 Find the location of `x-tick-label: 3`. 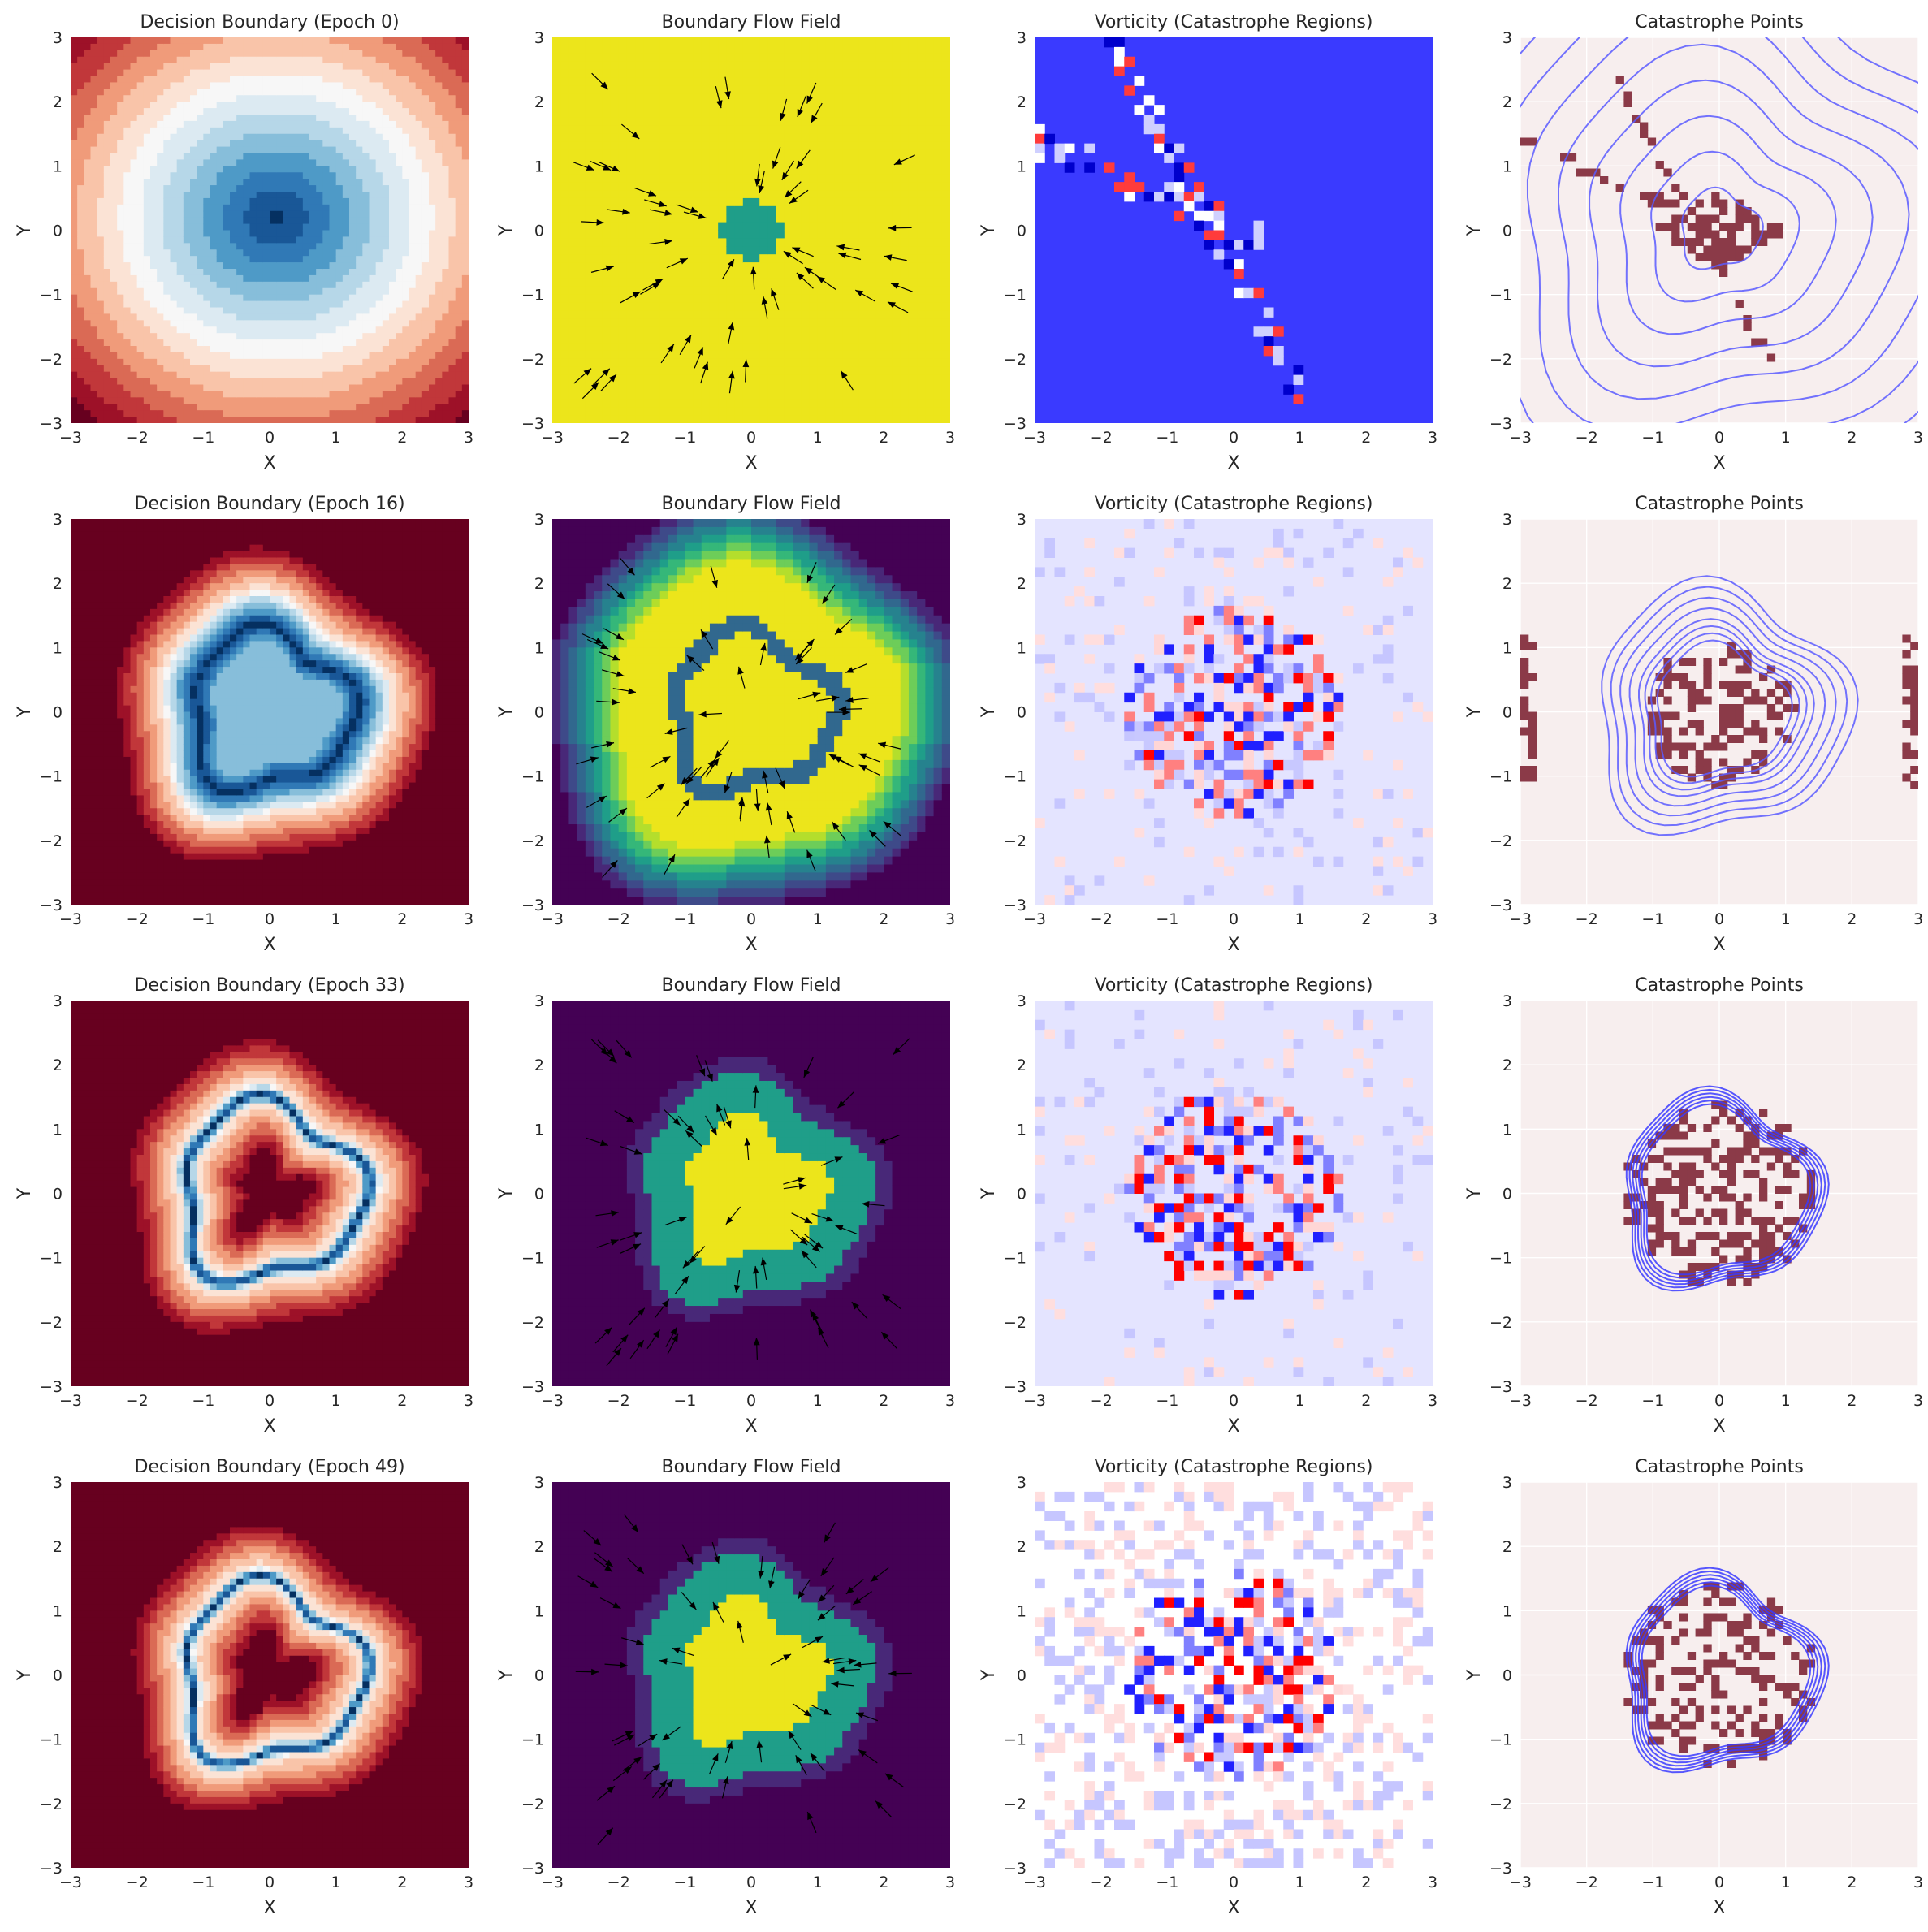

x-tick-label: 3 is located at coordinates (469, 438).